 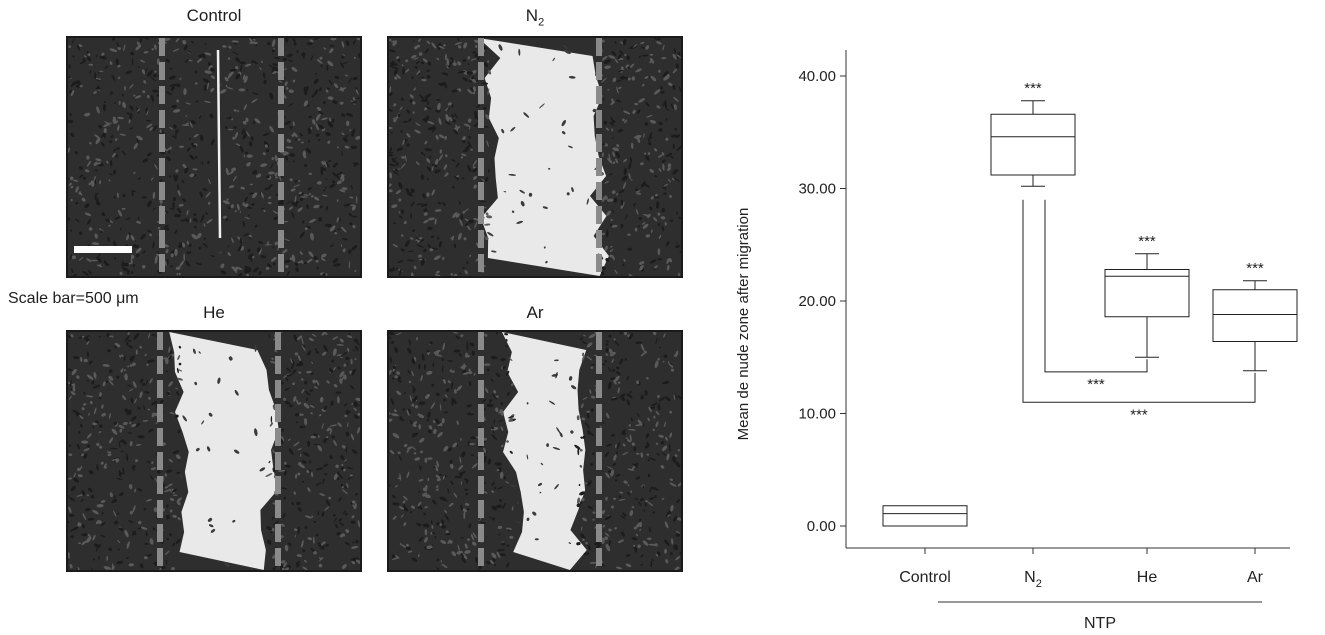 What do you see at coordinates (821, 526) in the screenshot?
I see `y-tick-label: 0.00` at bounding box center [821, 526].